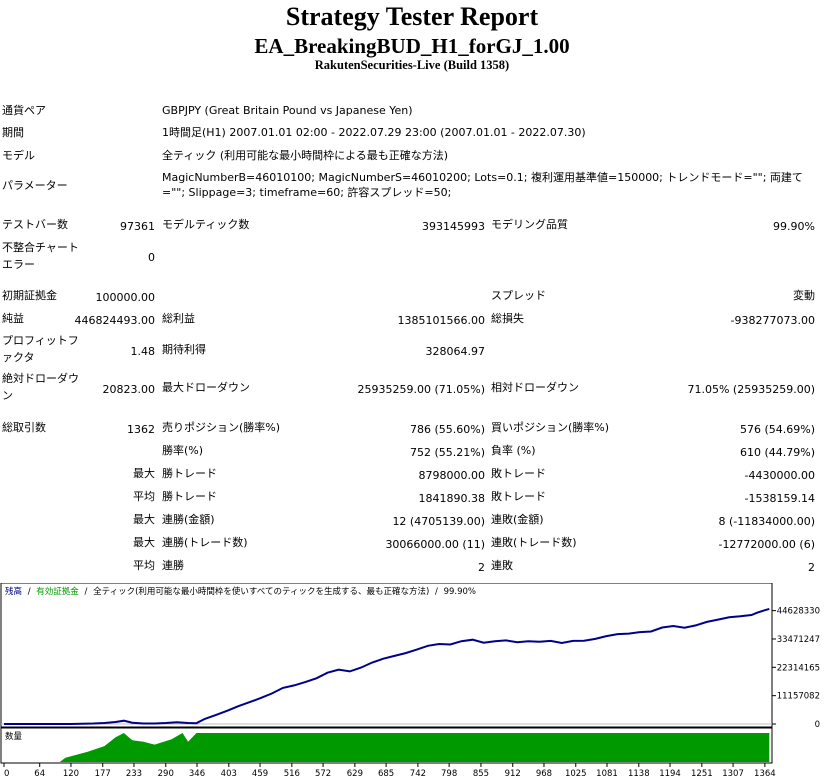  I want to click on y-tick-label: 44628330, so click(798, 612).